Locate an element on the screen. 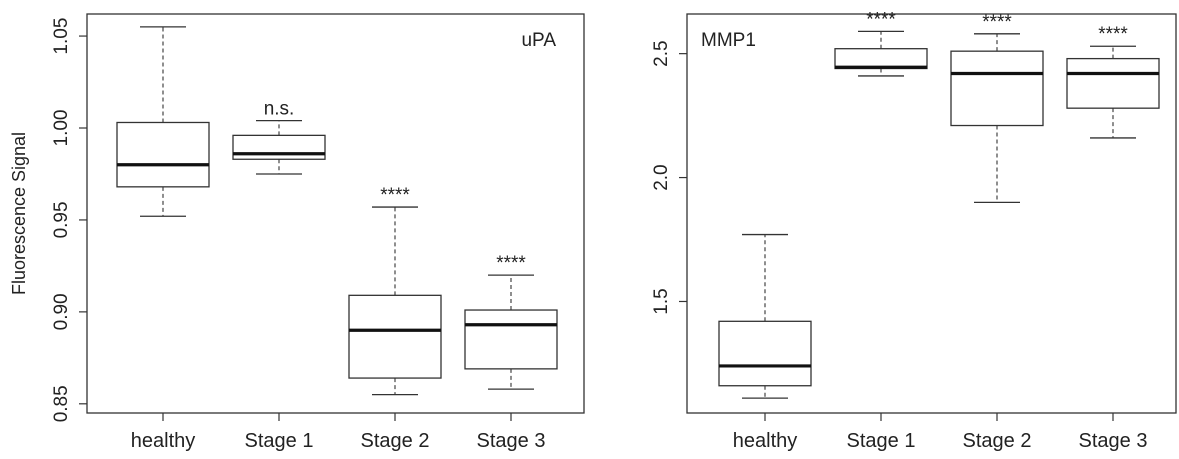  box-stage-1: **** is located at coordinates (881, 43).